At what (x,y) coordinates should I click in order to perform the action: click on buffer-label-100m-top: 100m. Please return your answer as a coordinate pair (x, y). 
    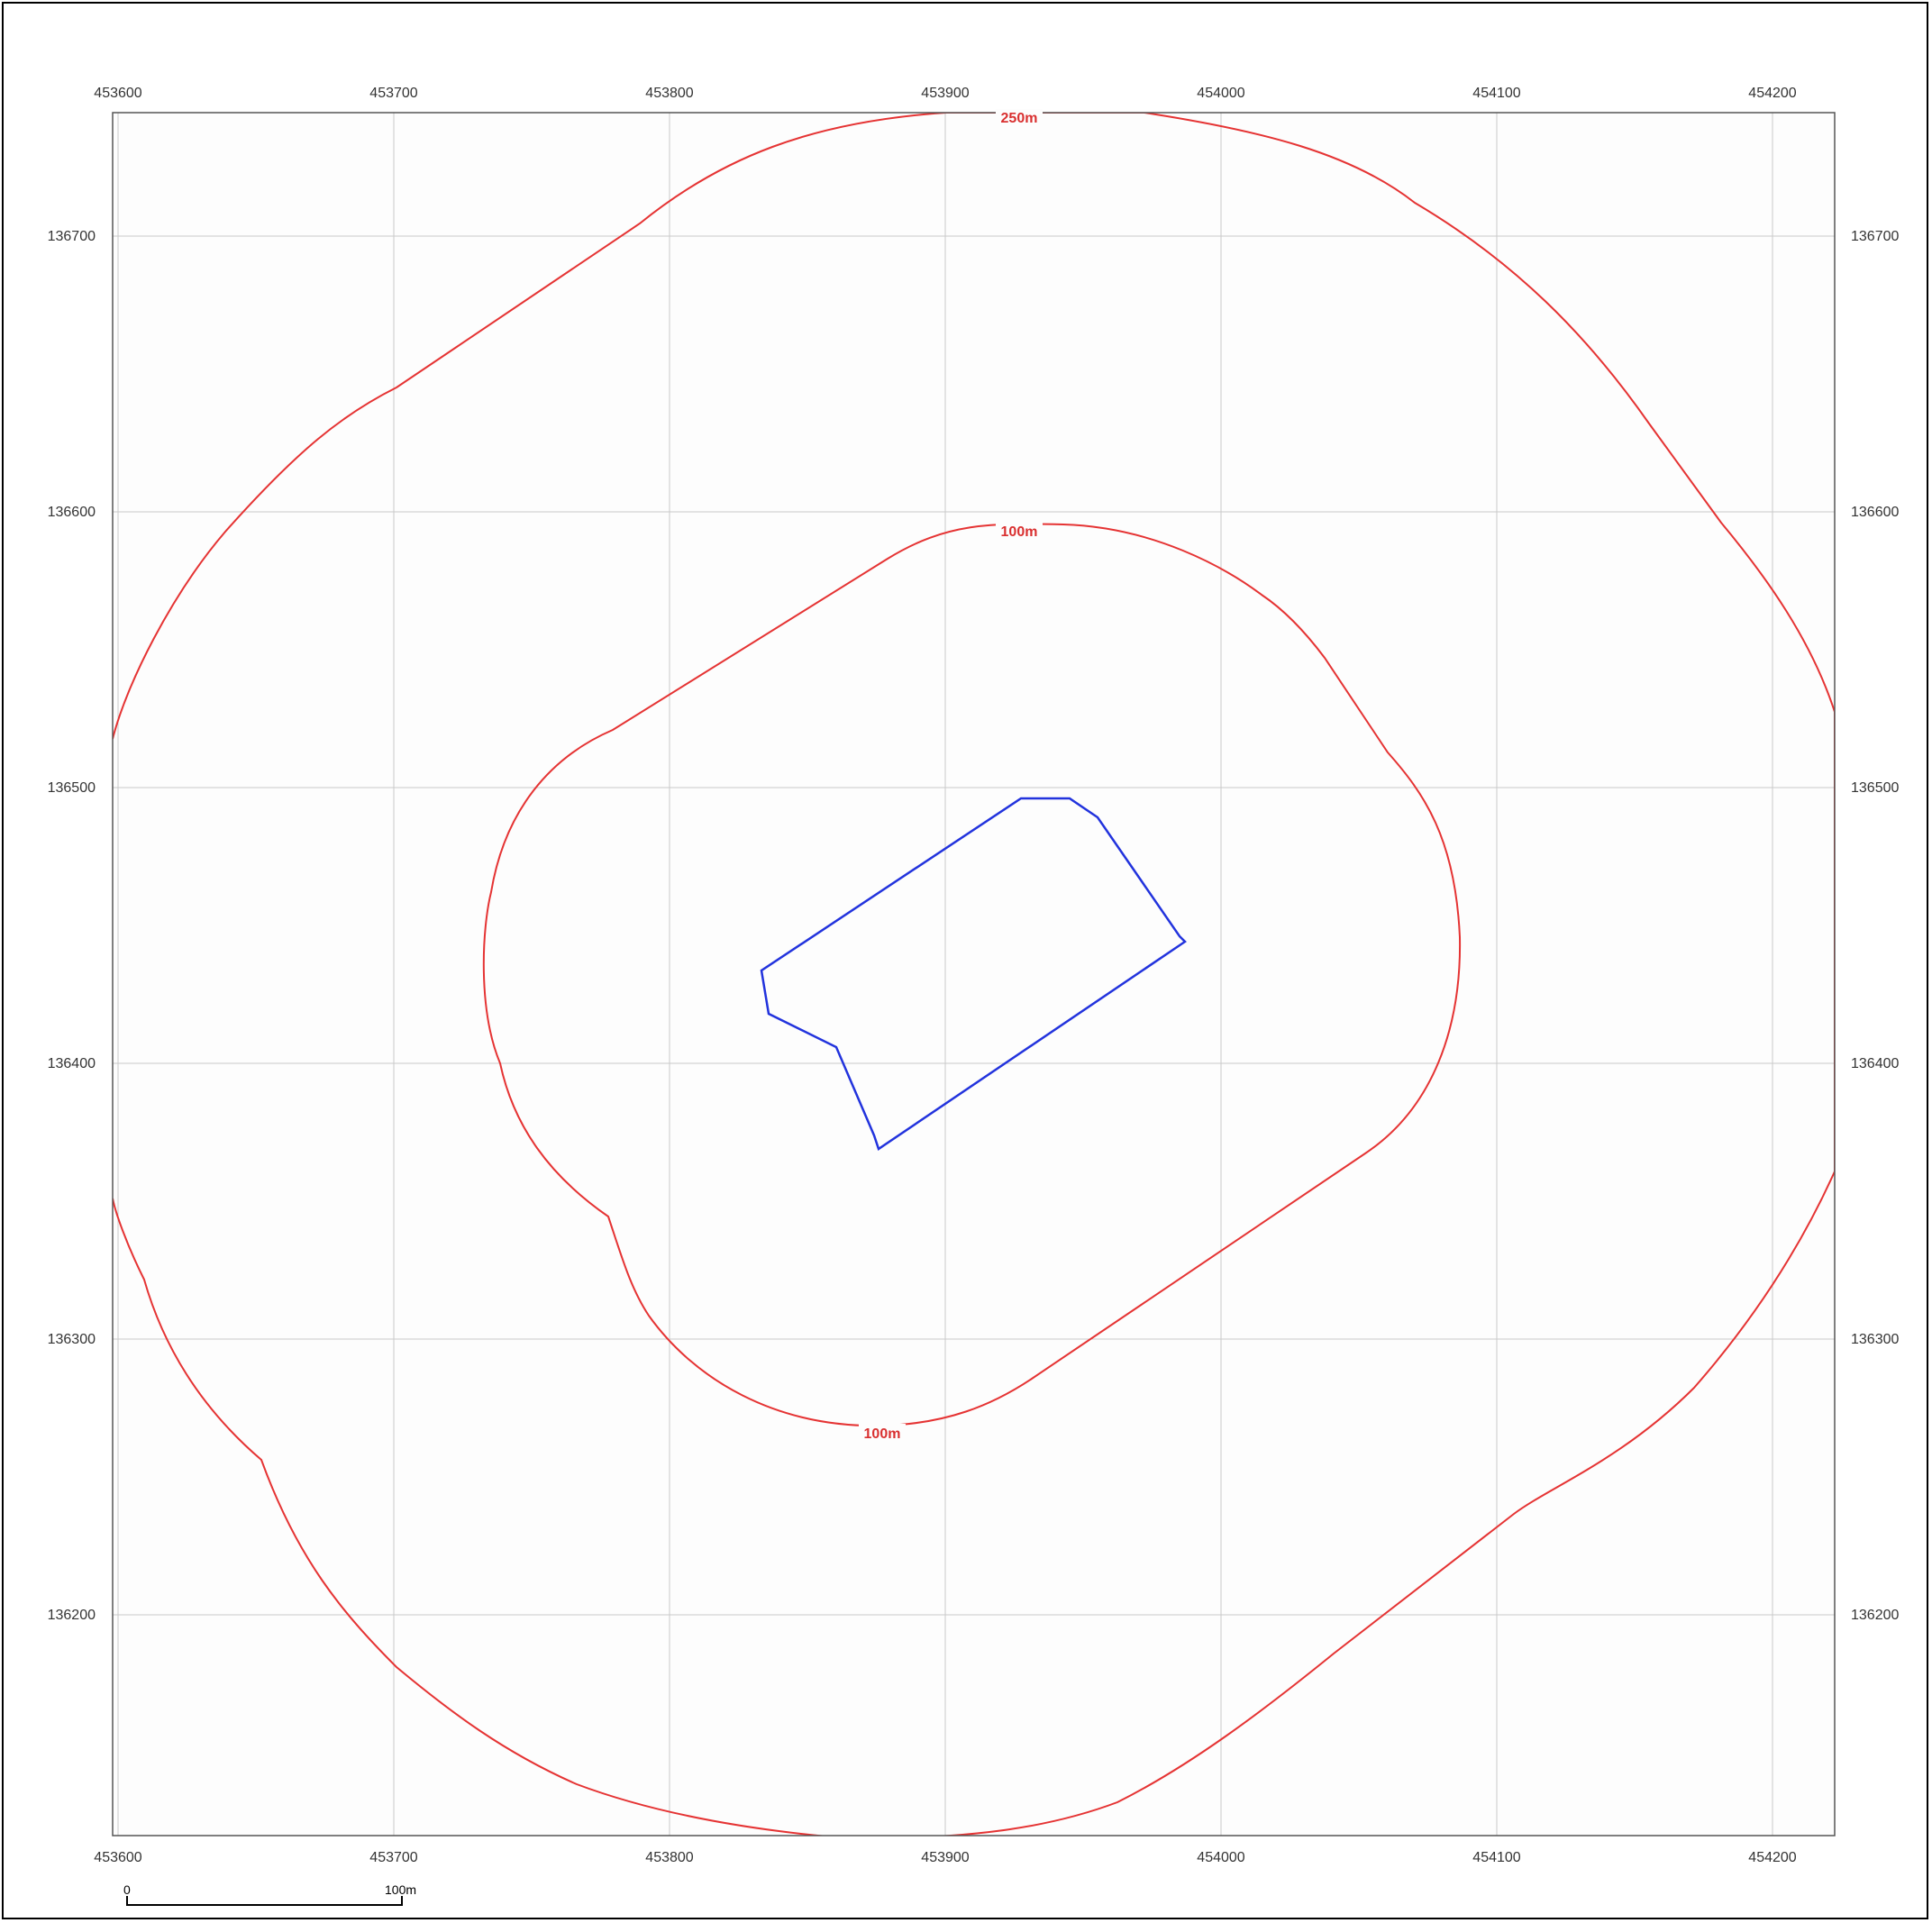
    Looking at the image, I should click on (1019, 532).